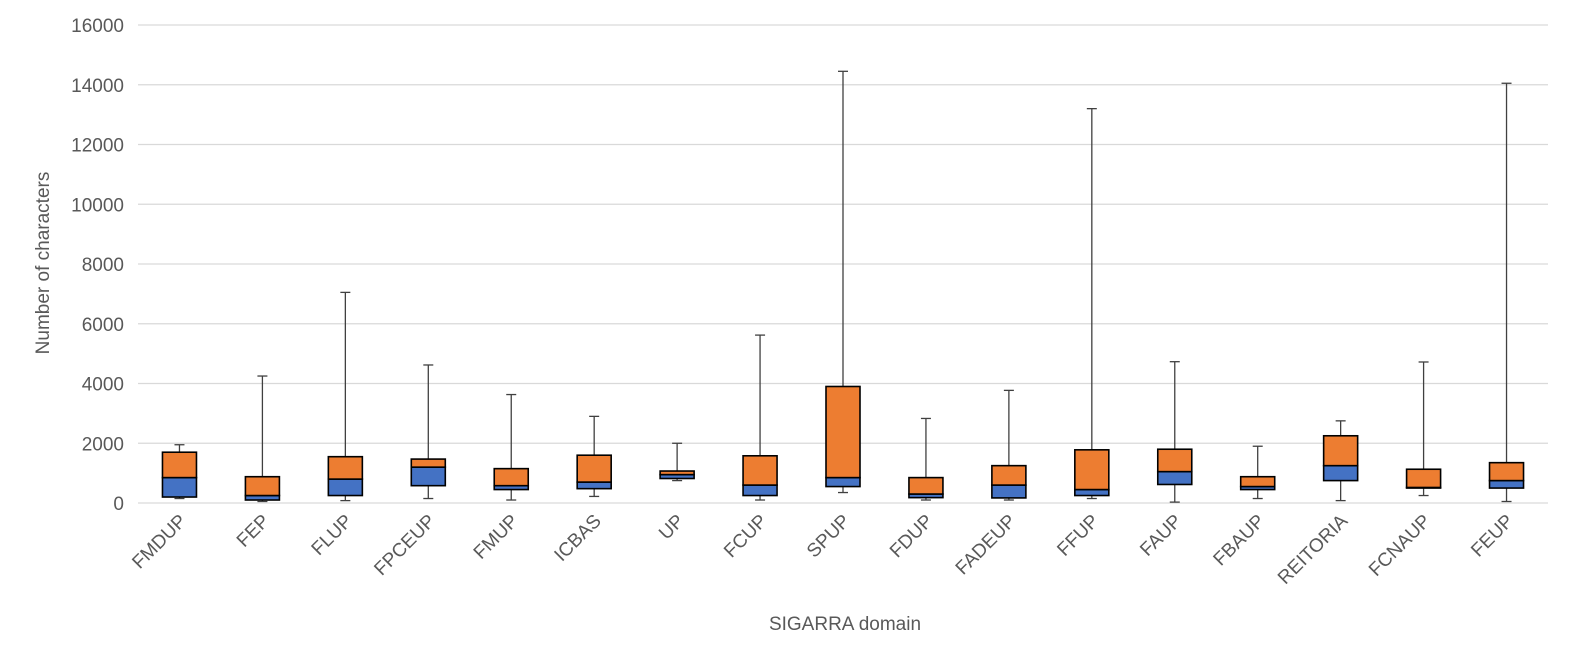 The image size is (1584, 671). Describe the element at coordinates (926, 459) in the screenshot. I see `box-fdup` at that location.